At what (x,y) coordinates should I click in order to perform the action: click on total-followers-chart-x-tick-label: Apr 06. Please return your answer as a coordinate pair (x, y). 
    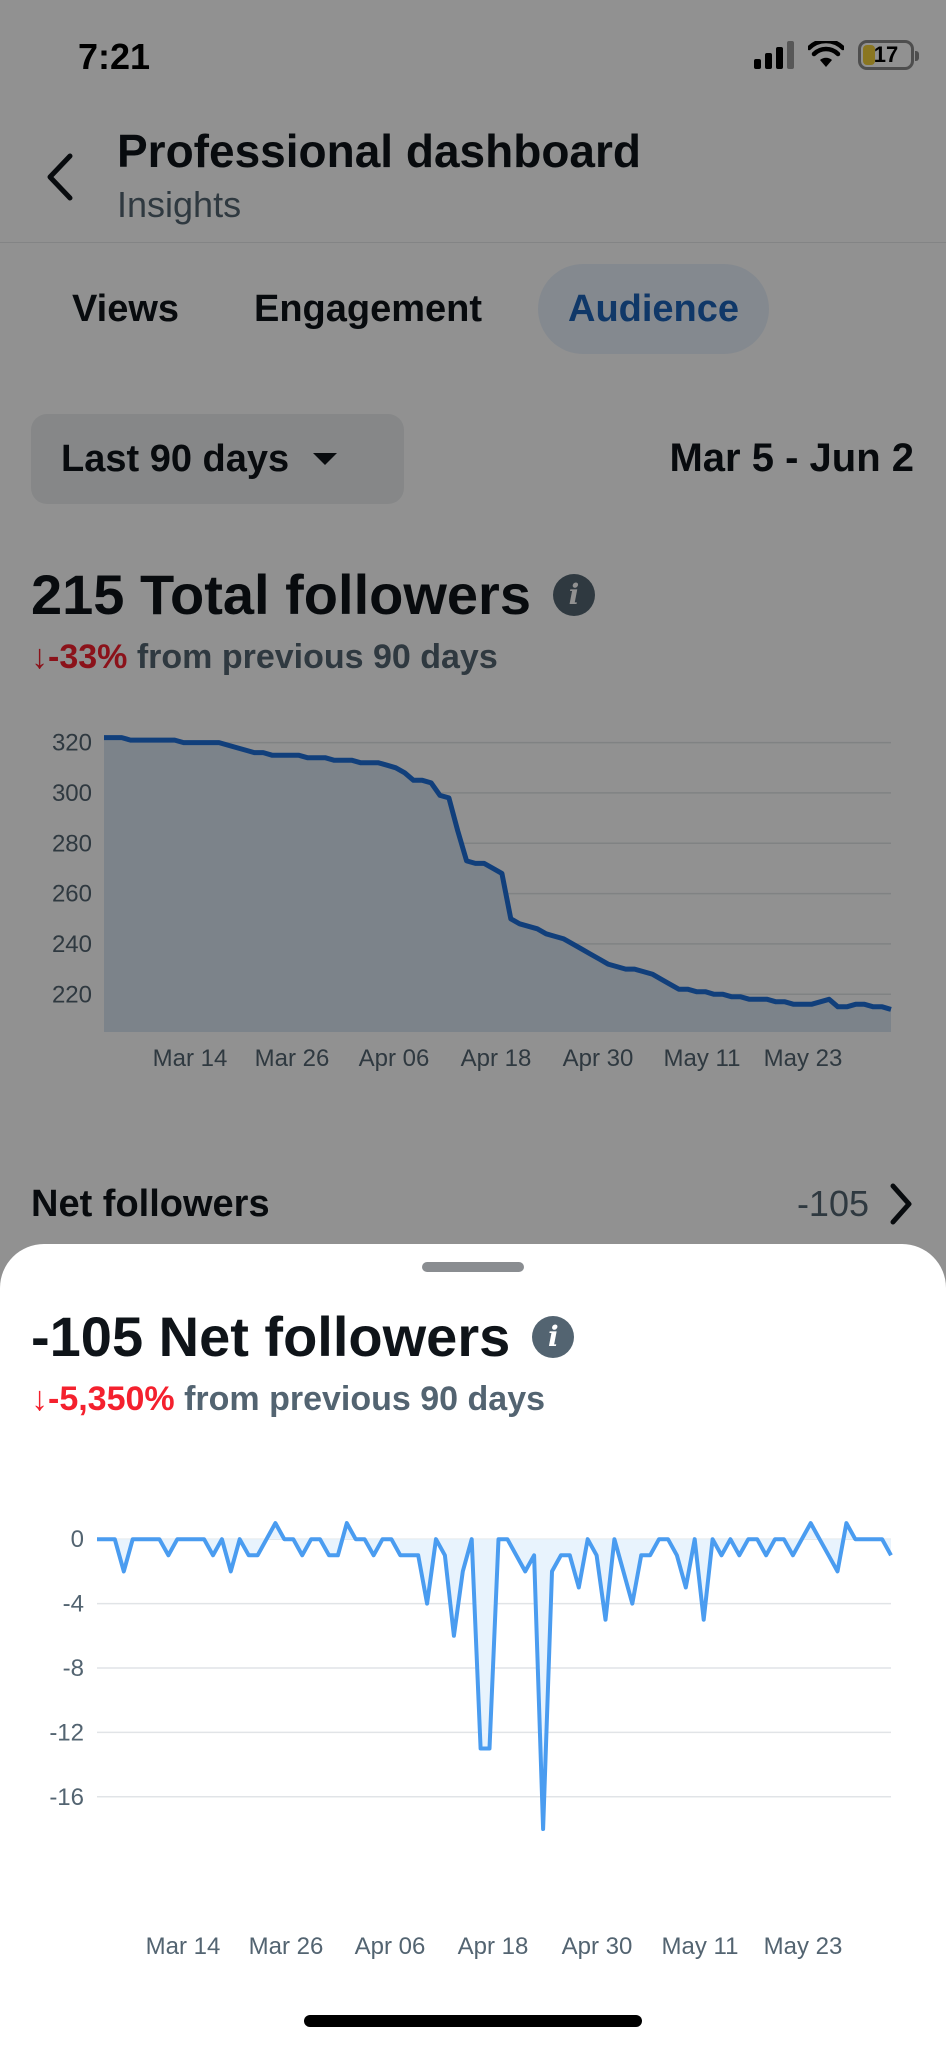
    Looking at the image, I should click on (394, 1058).